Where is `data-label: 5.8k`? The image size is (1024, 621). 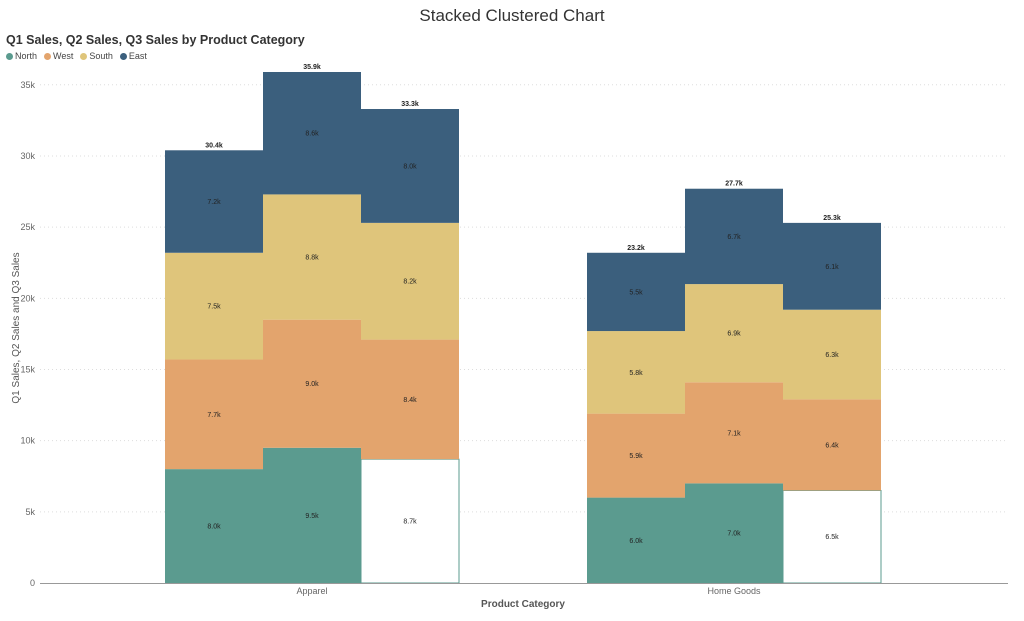
data-label: 5.8k is located at coordinates (636, 373).